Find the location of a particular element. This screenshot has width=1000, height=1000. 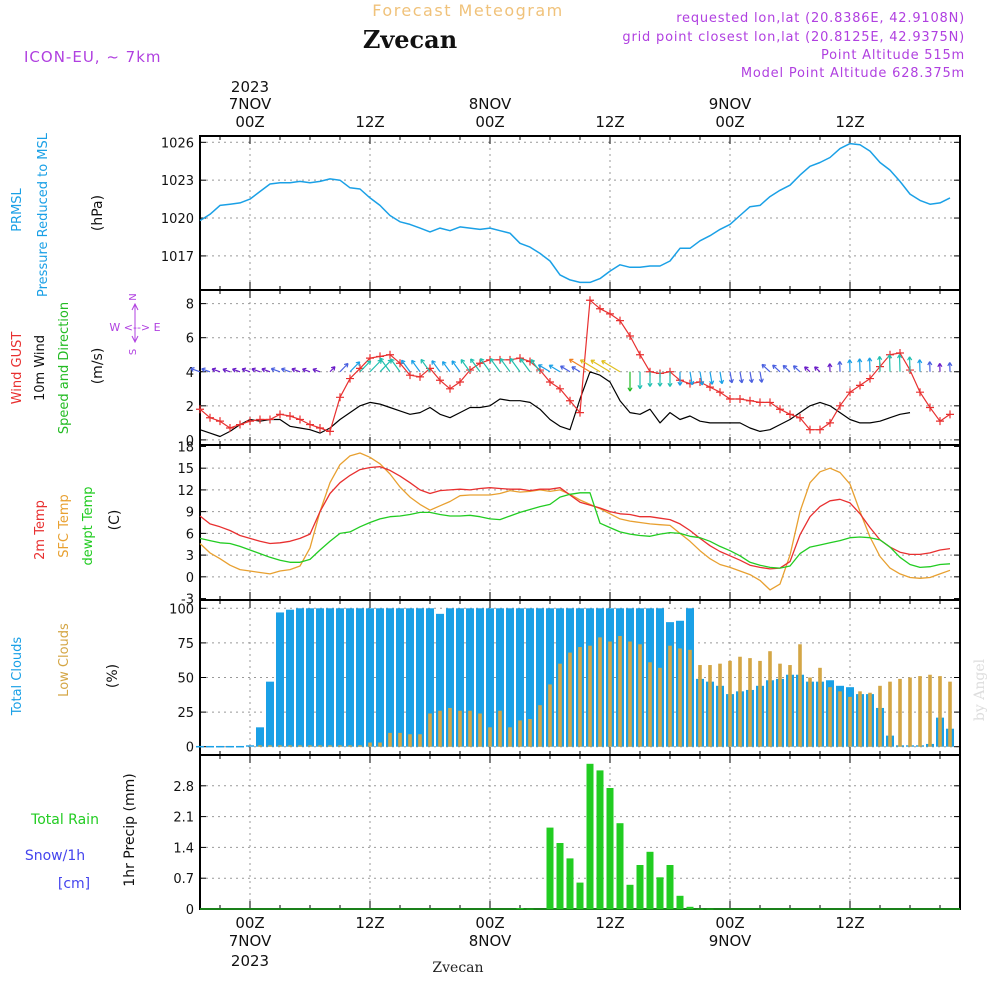

ytick-label: -3 is located at coordinates (187, 600).